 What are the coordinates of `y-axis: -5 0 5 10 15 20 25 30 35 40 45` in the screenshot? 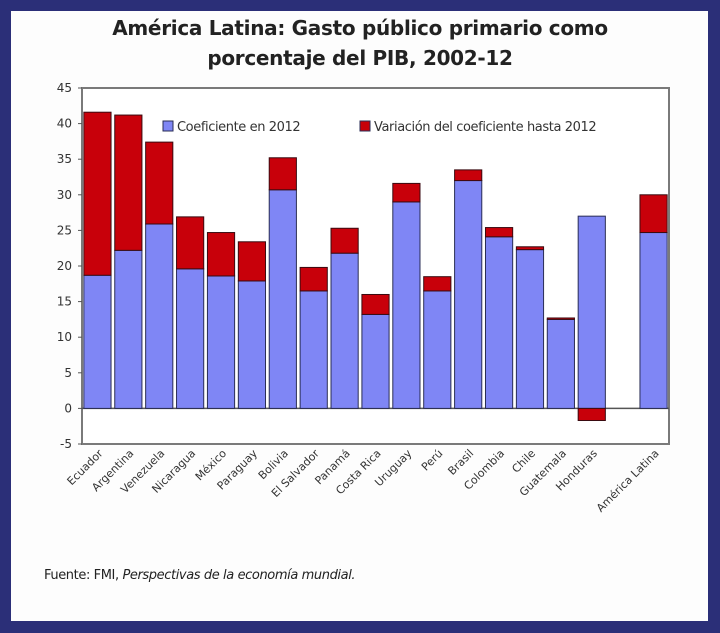 It's located at (69, 266).